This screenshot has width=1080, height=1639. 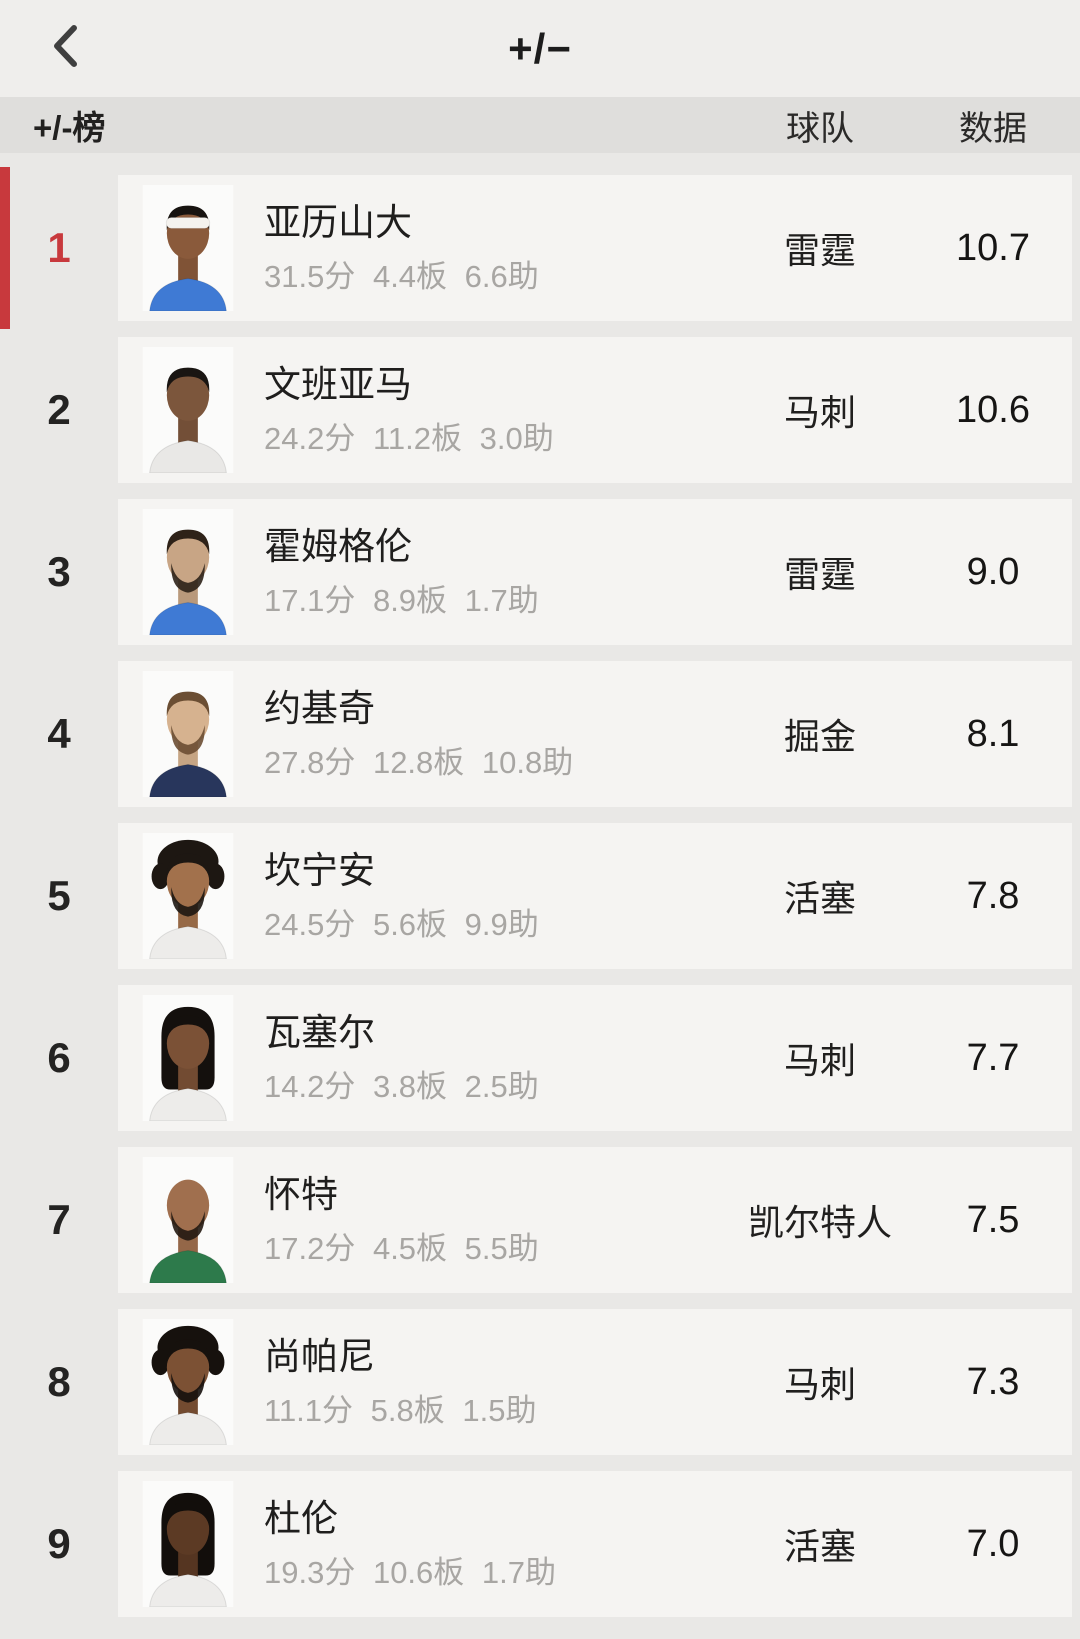 I want to click on rank-number: 7, so click(x=59, y=1219).